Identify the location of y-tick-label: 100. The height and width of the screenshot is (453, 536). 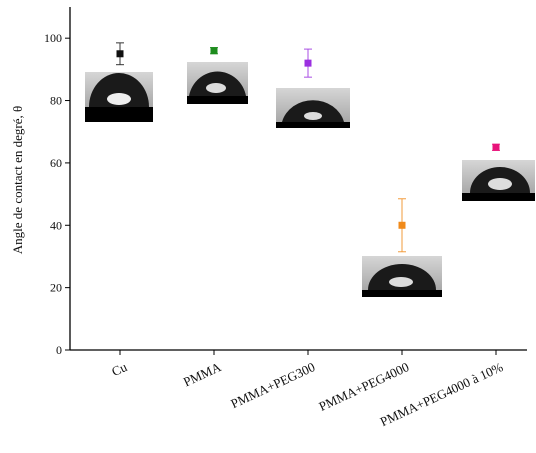
(53, 38).